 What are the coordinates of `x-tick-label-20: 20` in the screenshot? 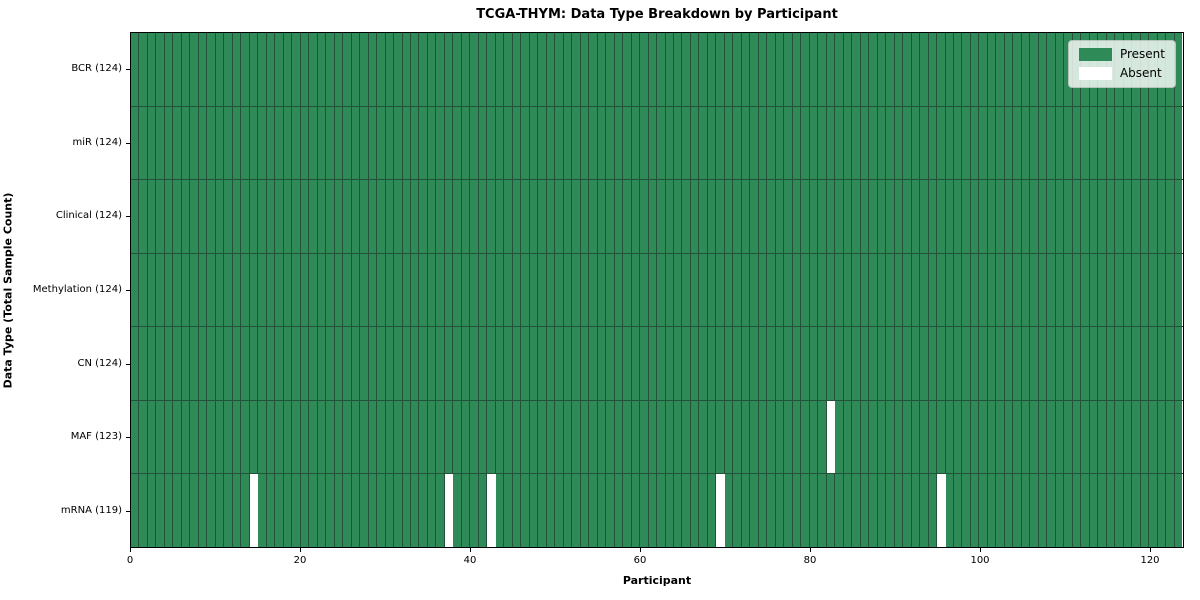 It's located at (300, 560).